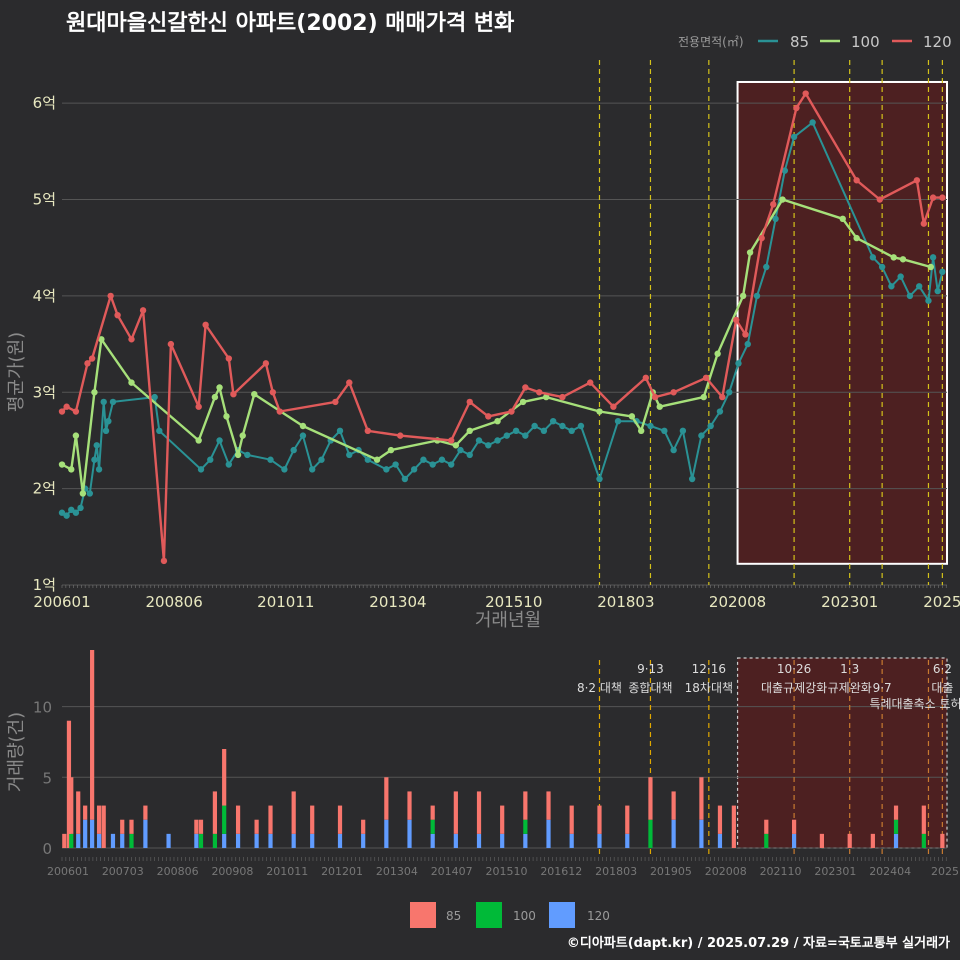 The width and height of the screenshot is (960, 960). What do you see at coordinates (290, 23) in the screenshot?
I see `chart-title: 원대마을신갈한신 아파트(2002) 매매가격 변화` at bounding box center [290, 23].